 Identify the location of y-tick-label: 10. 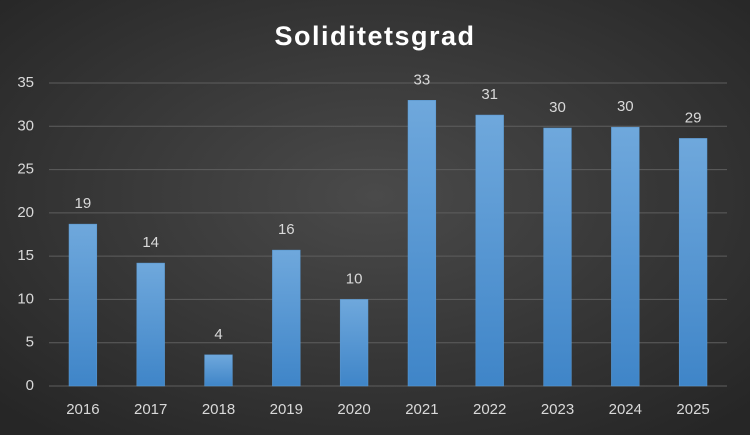
(25, 298).